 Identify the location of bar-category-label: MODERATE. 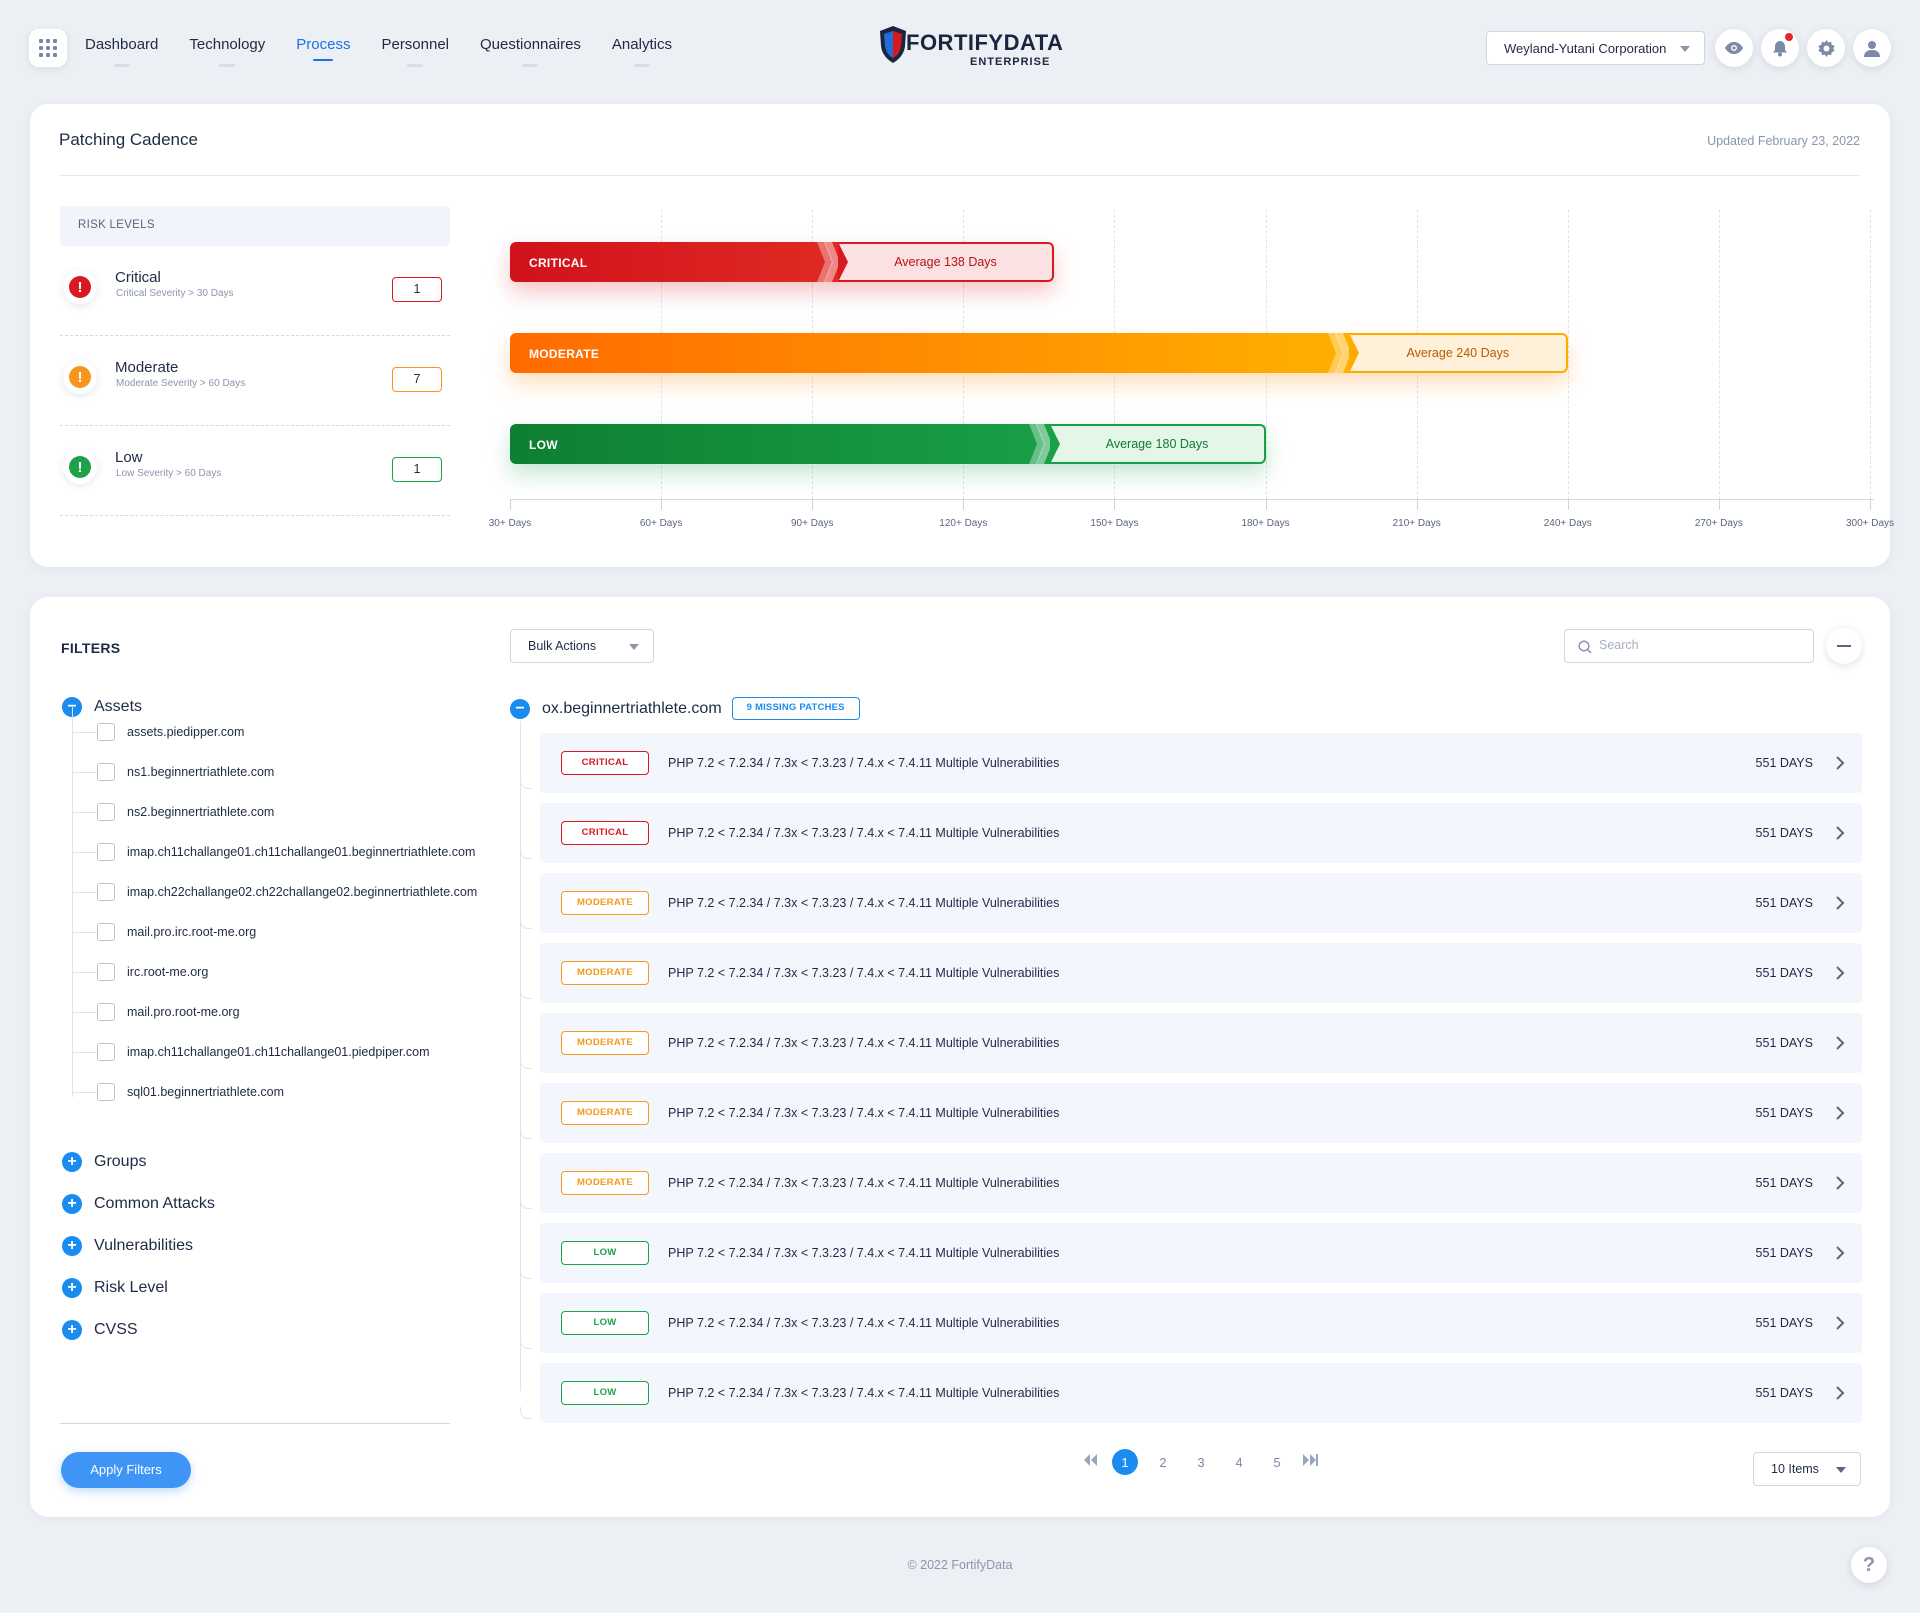
(564, 354).